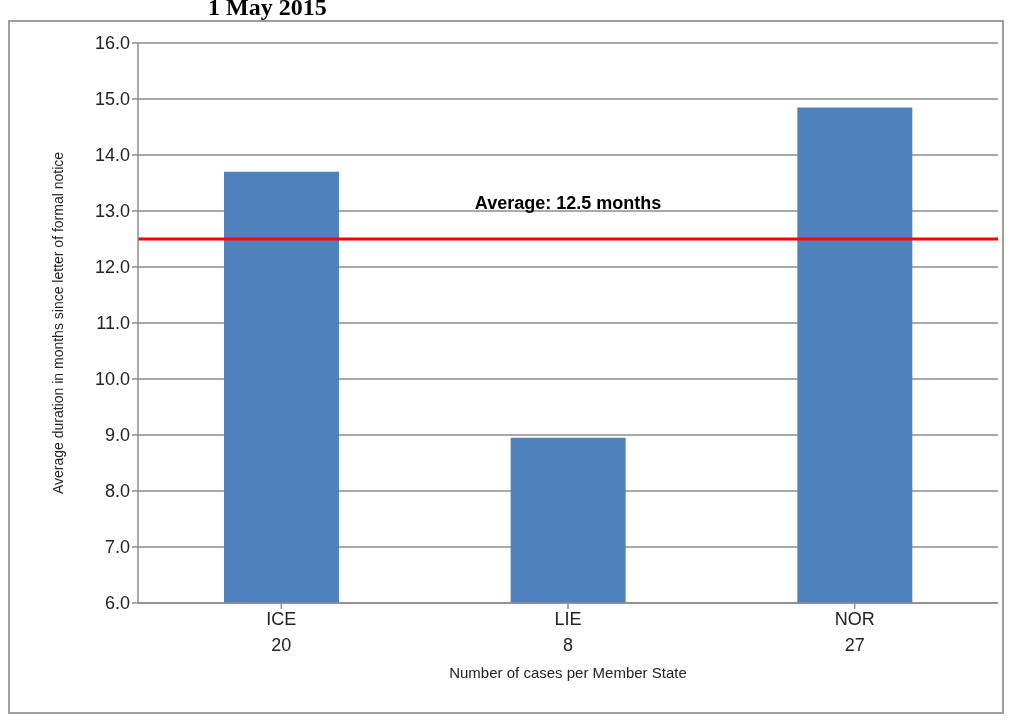  Describe the element at coordinates (117, 435) in the screenshot. I see `y-tick-label: 9.0` at that location.